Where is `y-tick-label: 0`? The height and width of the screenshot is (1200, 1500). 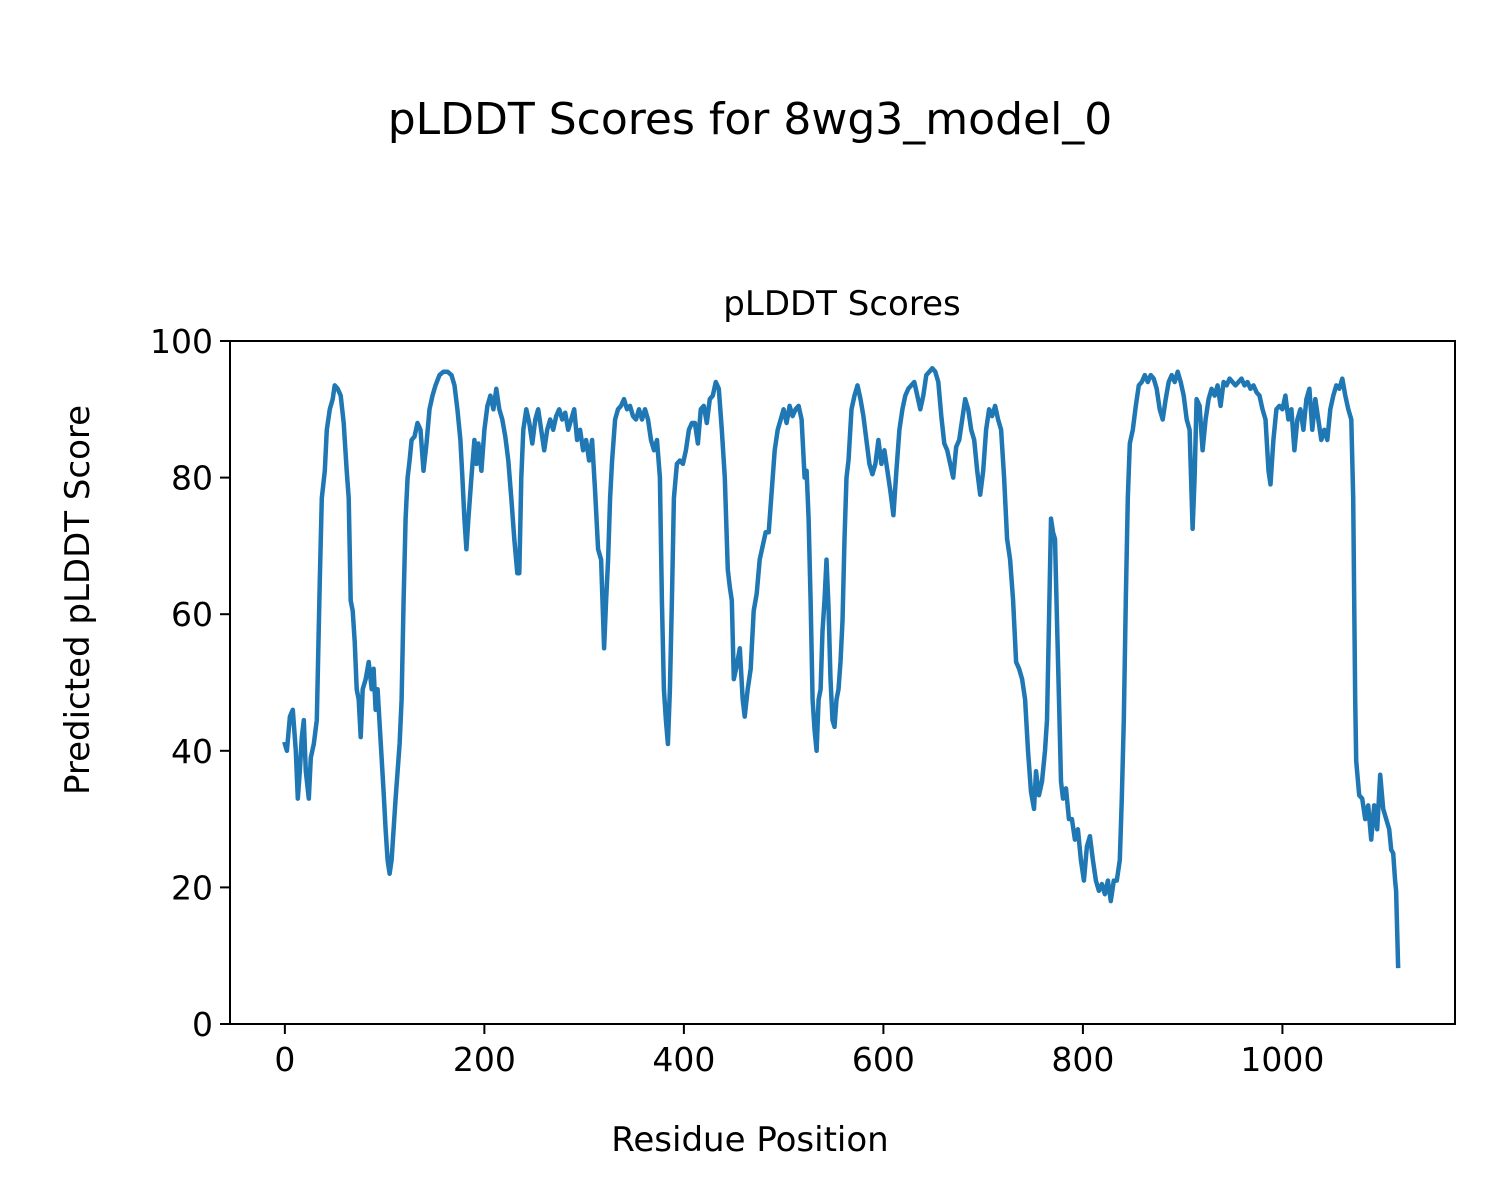 y-tick-label: 0 is located at coordinates (202, 1024).